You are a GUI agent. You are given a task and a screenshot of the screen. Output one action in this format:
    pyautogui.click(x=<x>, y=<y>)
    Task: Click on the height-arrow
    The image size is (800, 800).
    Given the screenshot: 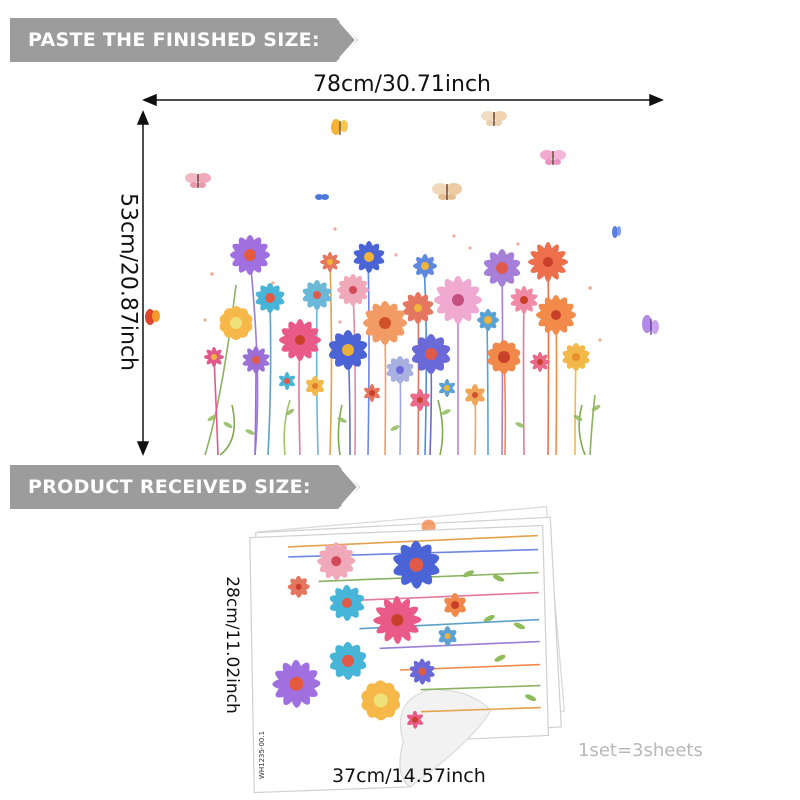 What is the action you would take?
    pyautogui.click(x=143, y=283)
    